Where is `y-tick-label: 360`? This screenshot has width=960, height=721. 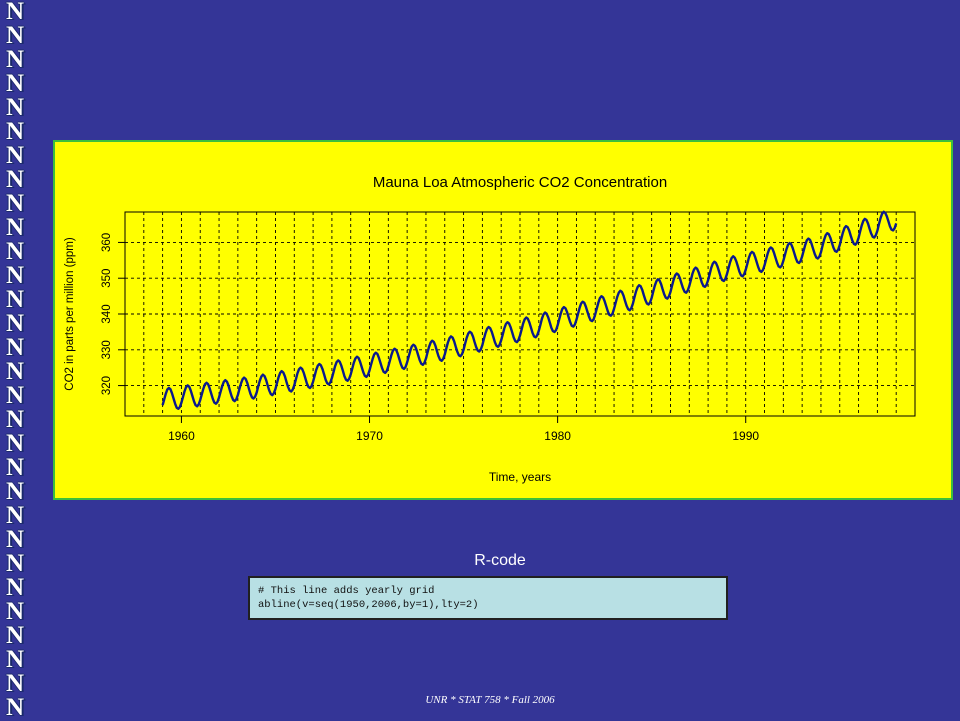 y-tick-label: 360 is located at coordinates (107, 242).